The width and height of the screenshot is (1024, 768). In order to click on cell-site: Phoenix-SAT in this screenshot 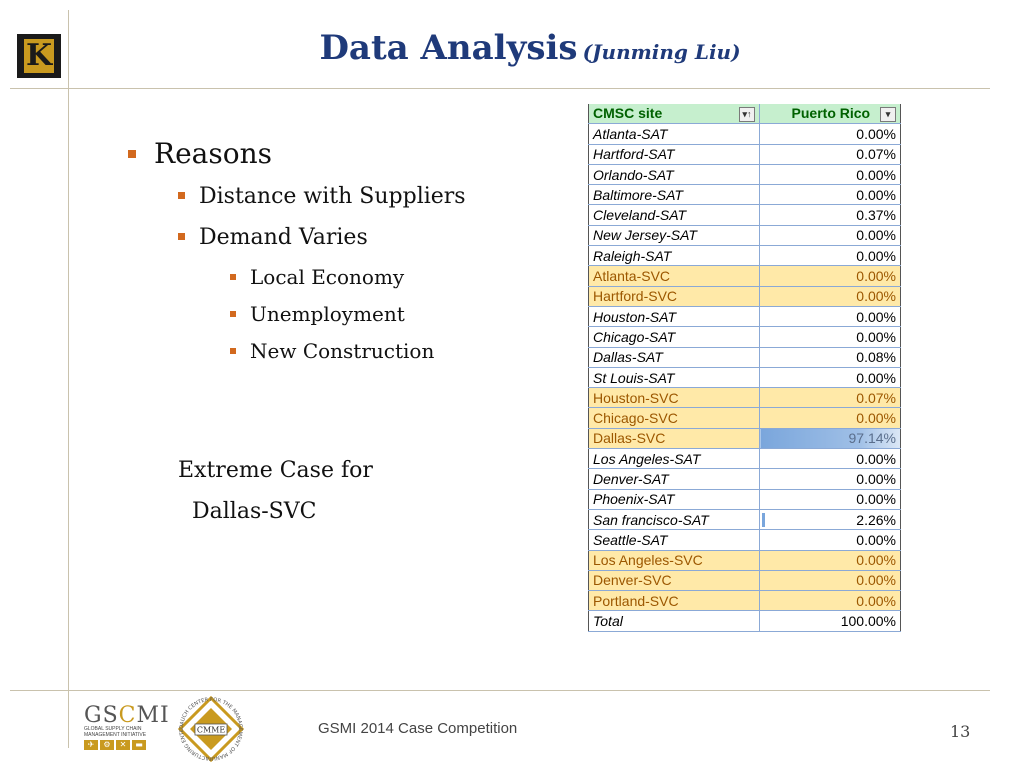, I will do `click(674, 499)`.